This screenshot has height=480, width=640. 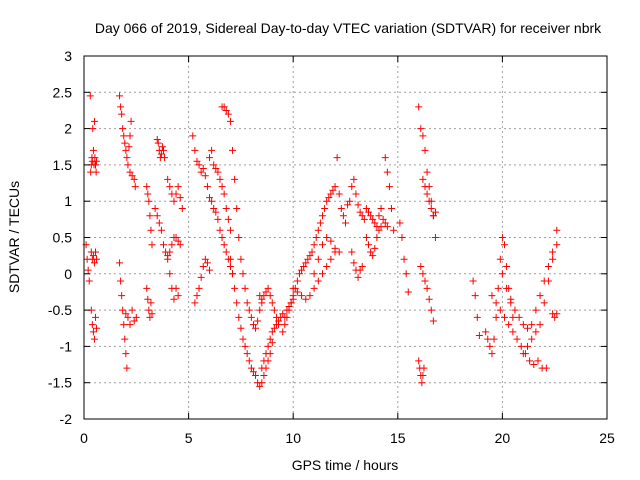 I want to click on x-tick-label: 25, so click(x=607, y=438).